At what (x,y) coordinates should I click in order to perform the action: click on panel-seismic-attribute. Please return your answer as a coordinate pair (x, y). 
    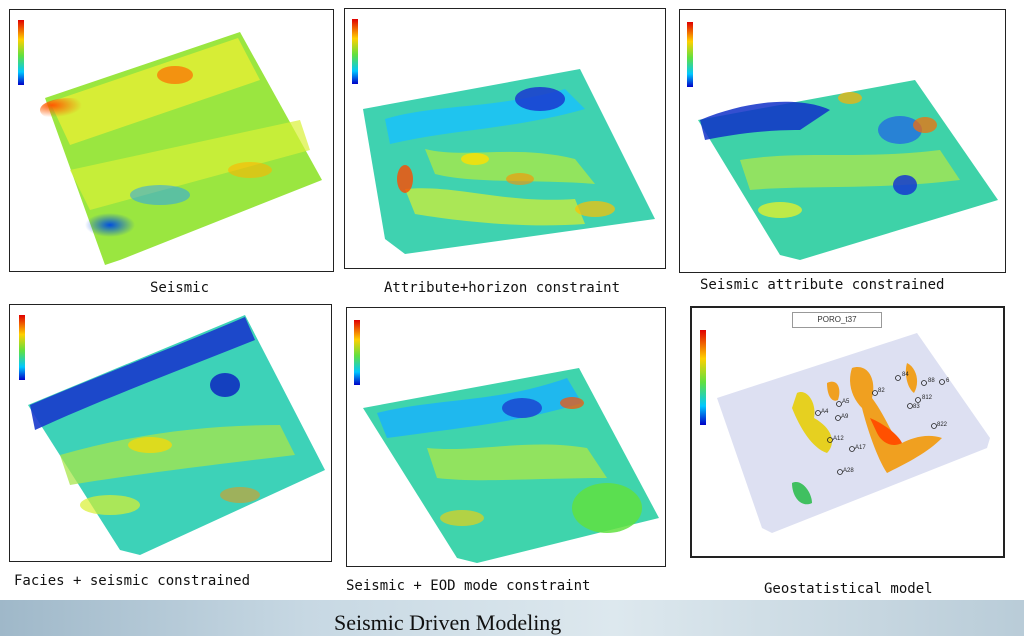
    Looking at the image, I should click on (842, 141).